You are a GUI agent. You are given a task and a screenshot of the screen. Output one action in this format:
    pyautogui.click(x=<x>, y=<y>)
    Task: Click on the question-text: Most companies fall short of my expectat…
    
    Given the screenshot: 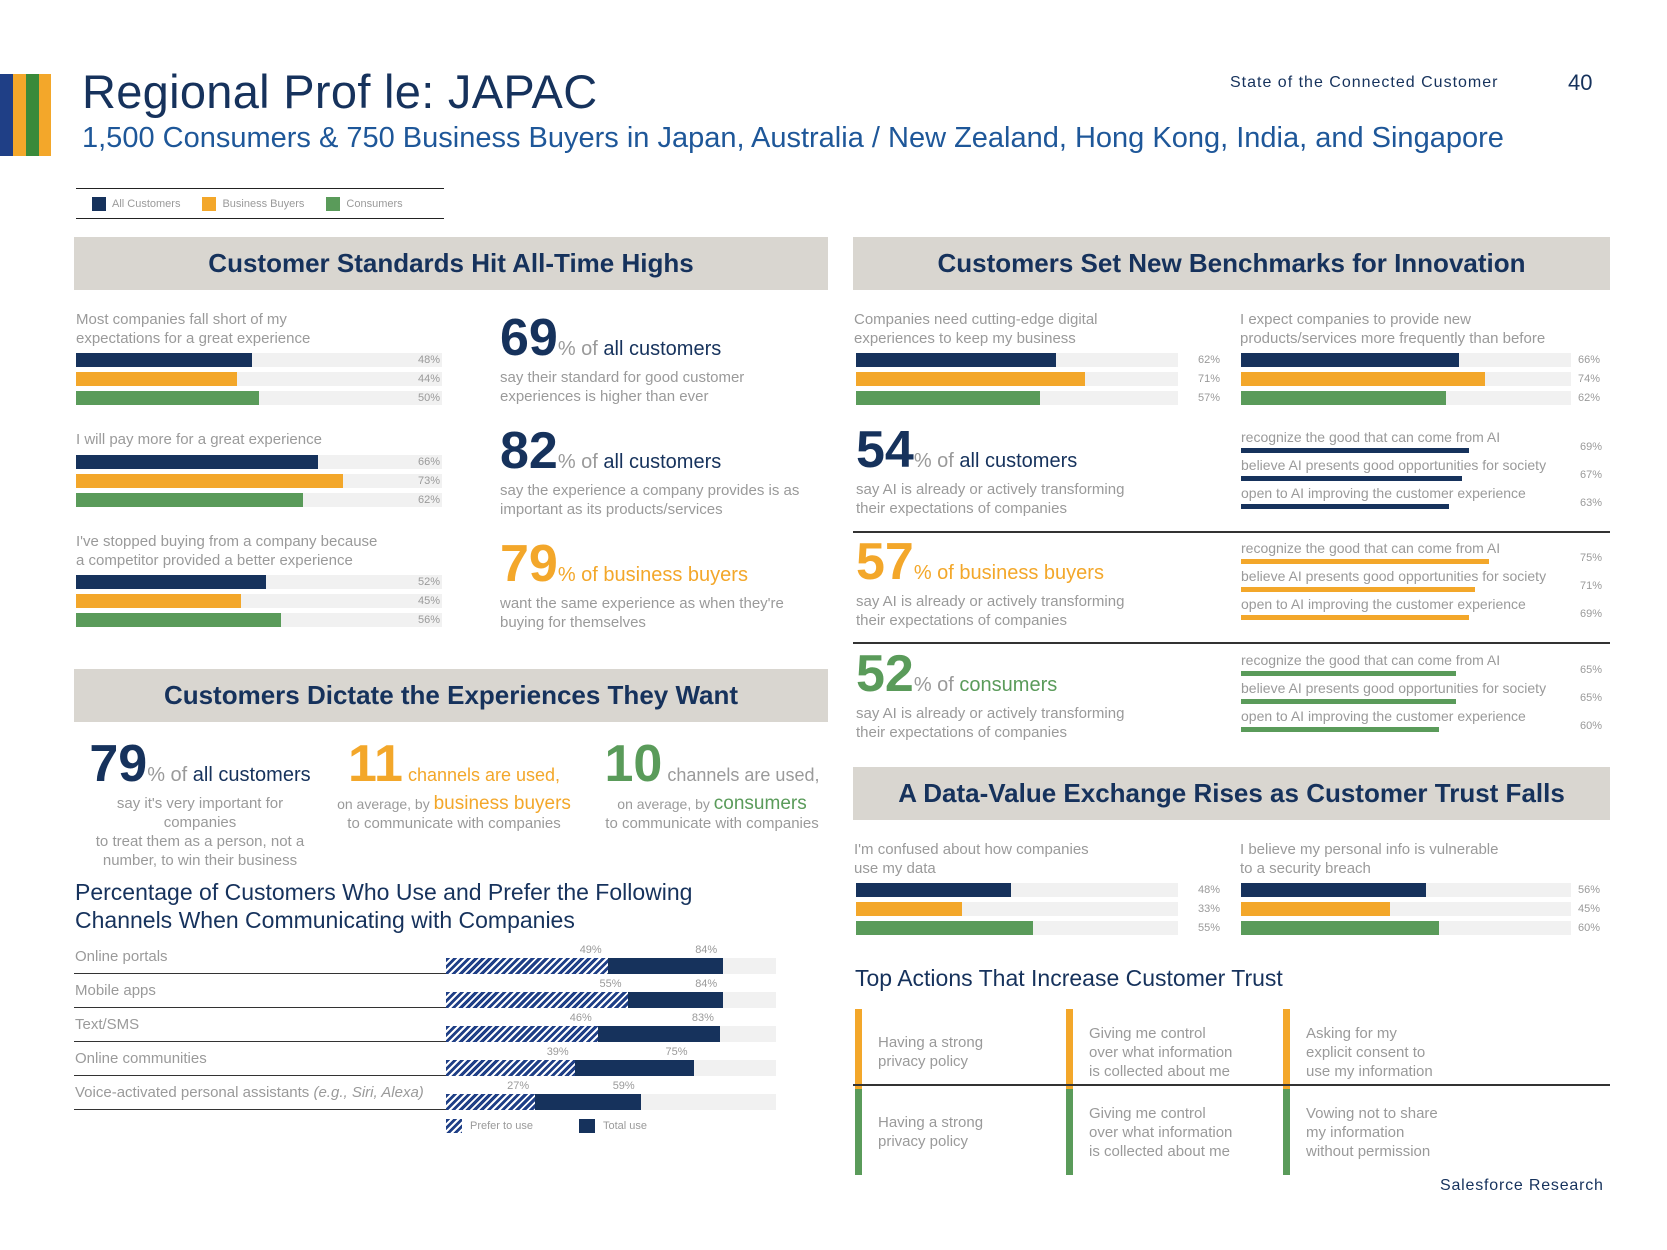 What is the action you would take?
    pyautogui.click(x=193, y=329)
    